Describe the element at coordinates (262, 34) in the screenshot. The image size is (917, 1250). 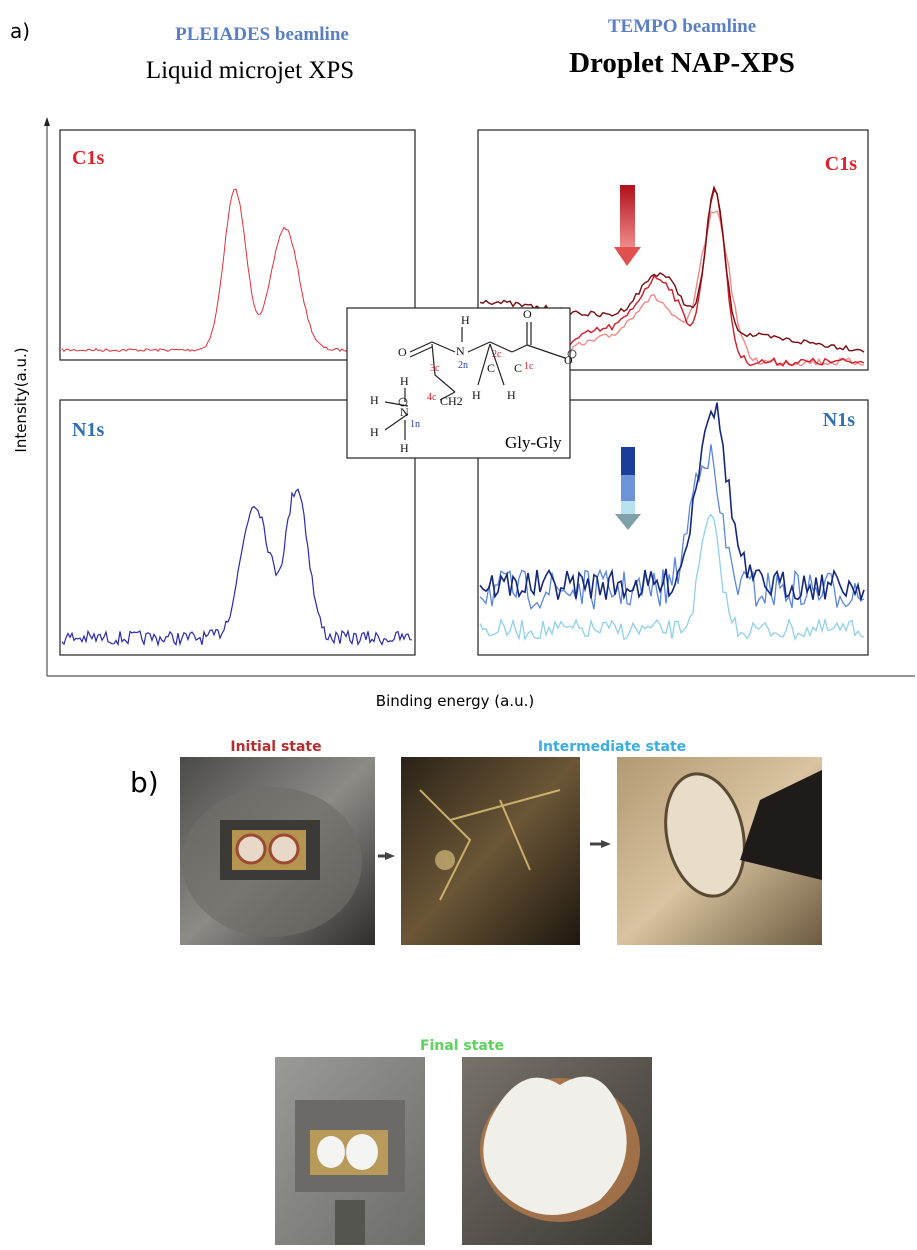
I see `beamline: PLEIADES beamline` at that location.